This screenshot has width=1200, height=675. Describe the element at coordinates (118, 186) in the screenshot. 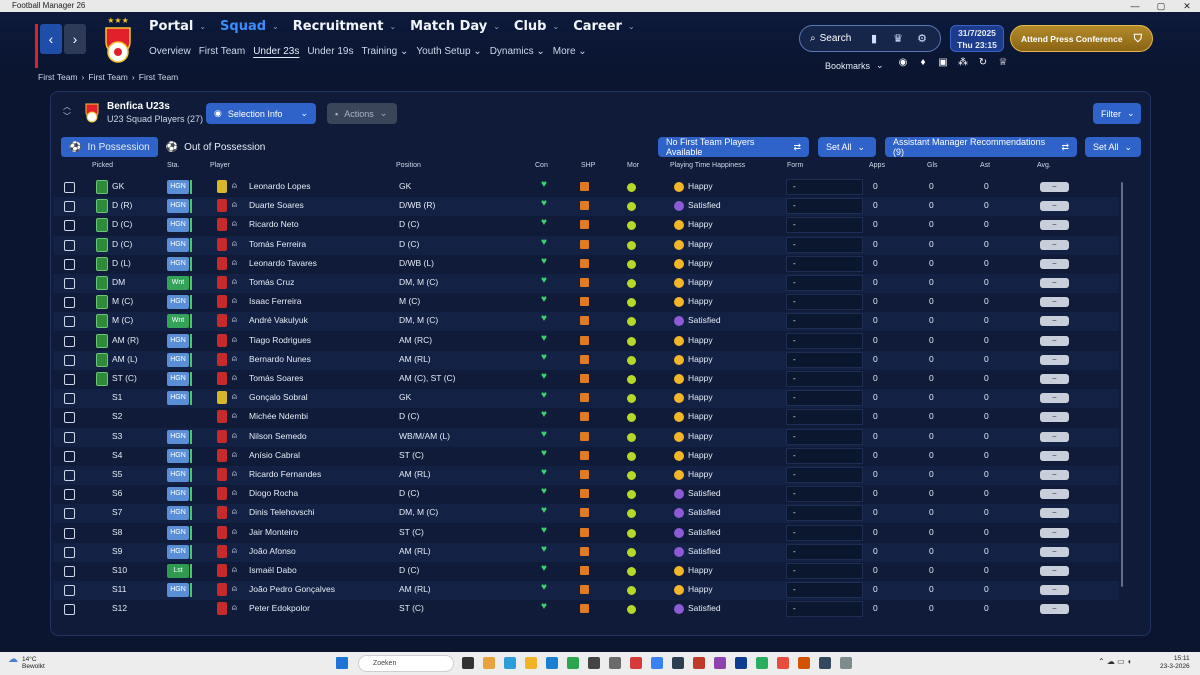

I see `picked-slot: GK` at that location.